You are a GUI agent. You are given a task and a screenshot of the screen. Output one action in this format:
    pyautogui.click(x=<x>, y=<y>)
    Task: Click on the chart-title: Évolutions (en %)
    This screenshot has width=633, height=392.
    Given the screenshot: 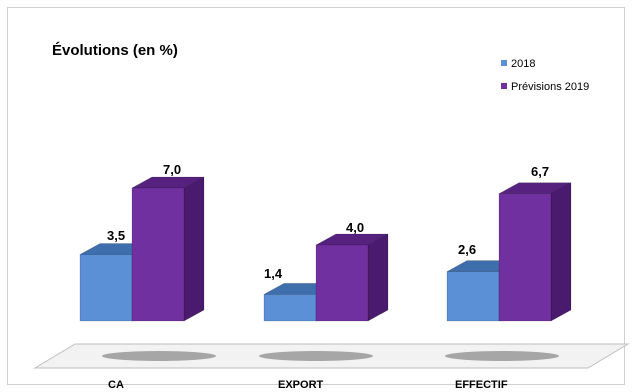 What is the action you would take?
    pyautogui.click(x=115, y=50)
    